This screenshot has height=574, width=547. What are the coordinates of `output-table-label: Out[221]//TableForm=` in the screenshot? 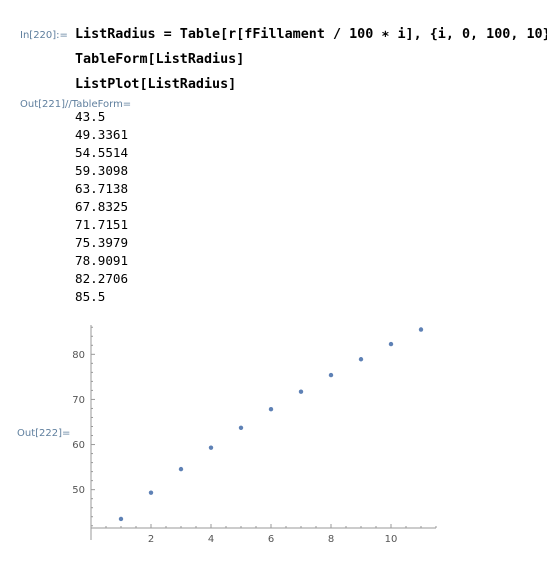 It's located at (76, 104).